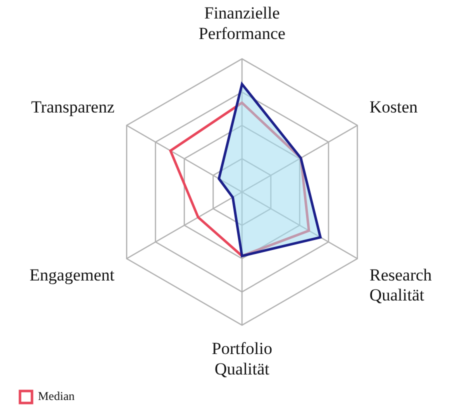 Image resolution: width=458 pixels, height=417 pixels. I want to click on spoke-label: Transparenz, so click(73, 107).